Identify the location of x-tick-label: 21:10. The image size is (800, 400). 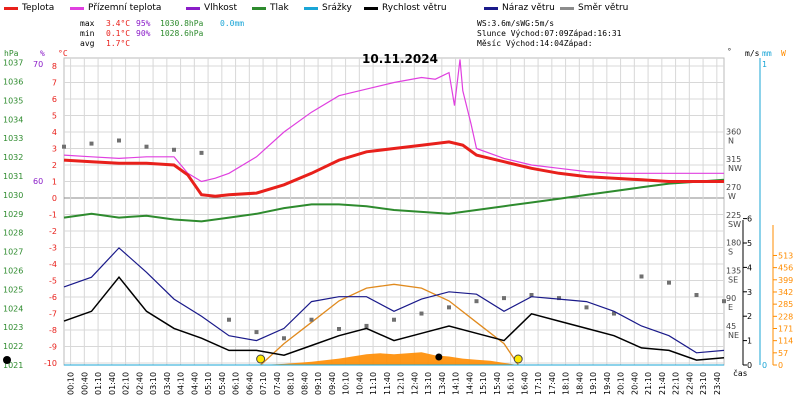
(648, 383).